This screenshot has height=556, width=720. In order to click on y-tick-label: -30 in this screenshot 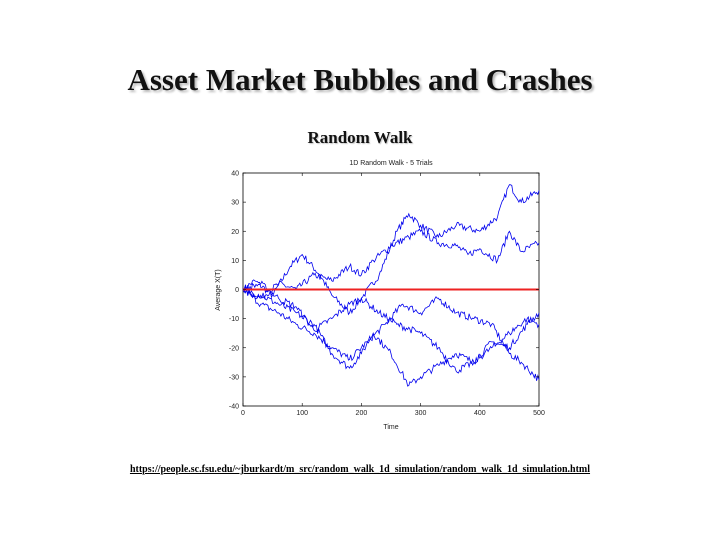, I will do `click(234, 377)`.